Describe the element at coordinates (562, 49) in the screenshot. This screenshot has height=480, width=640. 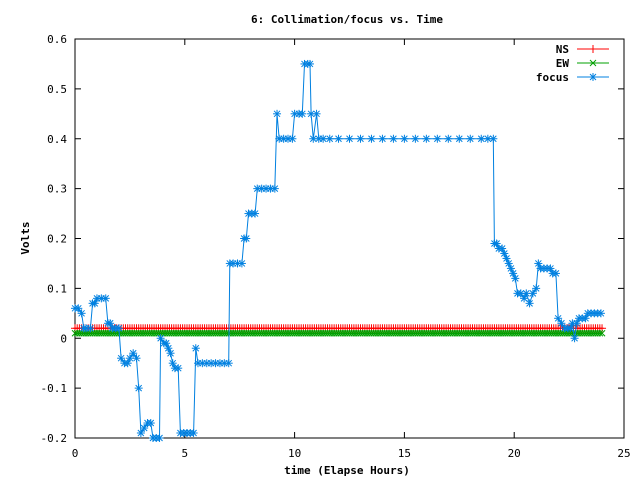
I see `legend-label-ns: NS` at that location.